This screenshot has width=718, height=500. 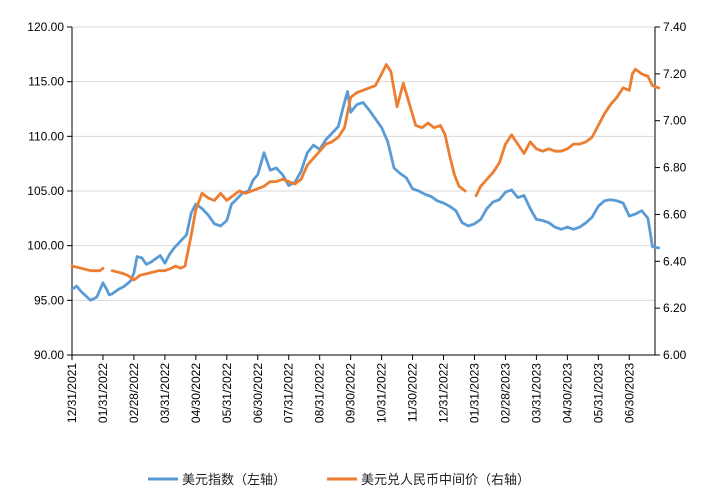 I want to click on left-axis-tick-label: 120.00, so click(x=45, y=27).